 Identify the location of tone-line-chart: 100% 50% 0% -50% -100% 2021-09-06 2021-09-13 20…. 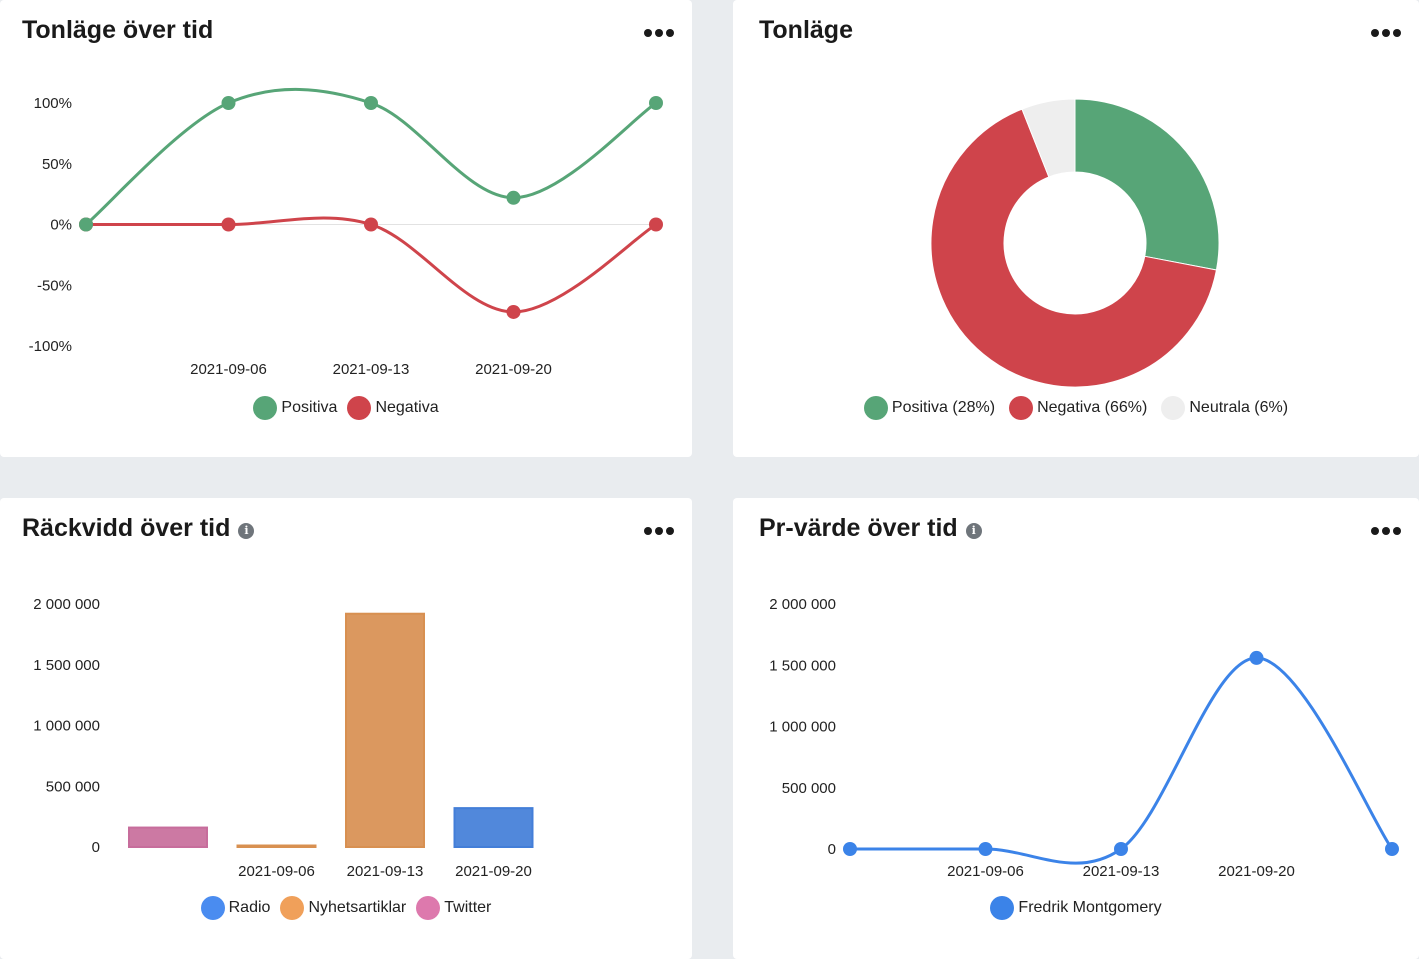
(346, 232).